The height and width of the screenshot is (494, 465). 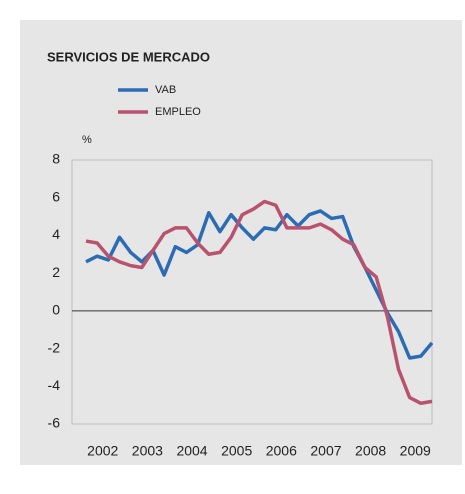 What do you see at coordinates (165, 90) in the screenshot?
I see `legend-label: VAB` at bounding box center [165, 90].